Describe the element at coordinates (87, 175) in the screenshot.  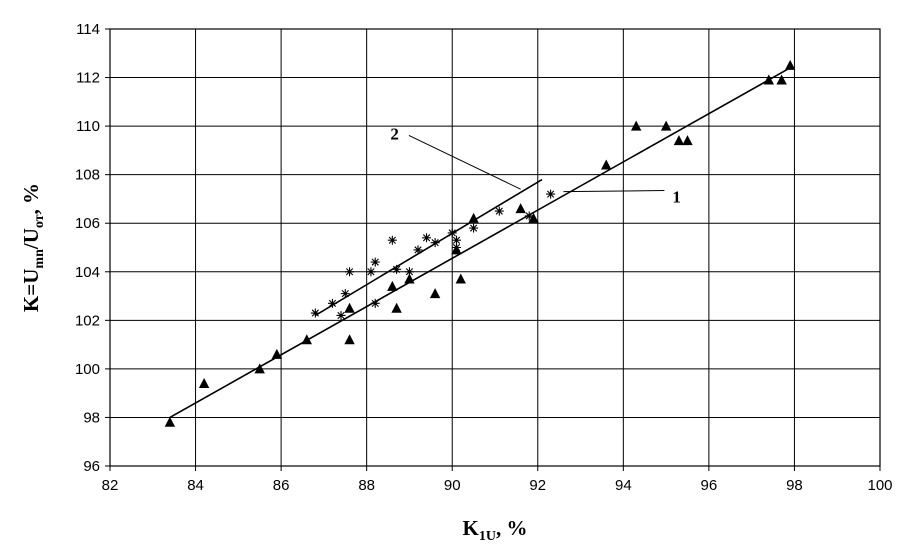
I see `y-tick-label: 108` at that location.